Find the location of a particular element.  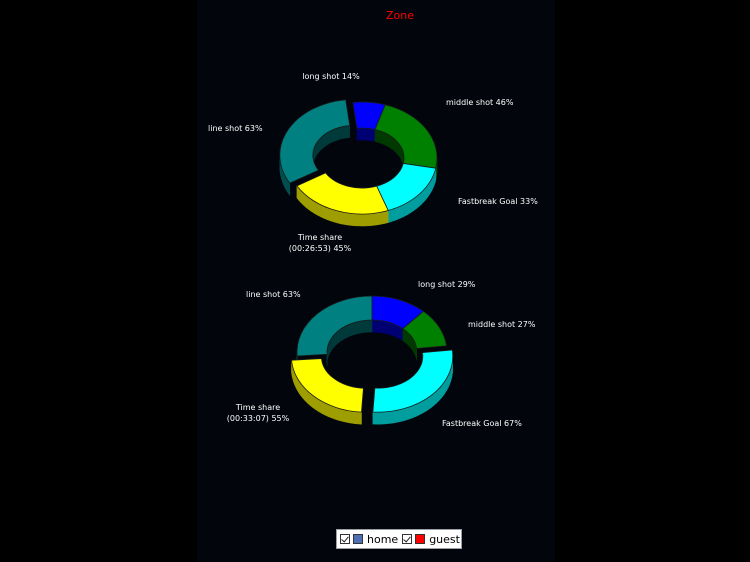

slice-label-1: long shot 14% is located at coordinates (331, 76).